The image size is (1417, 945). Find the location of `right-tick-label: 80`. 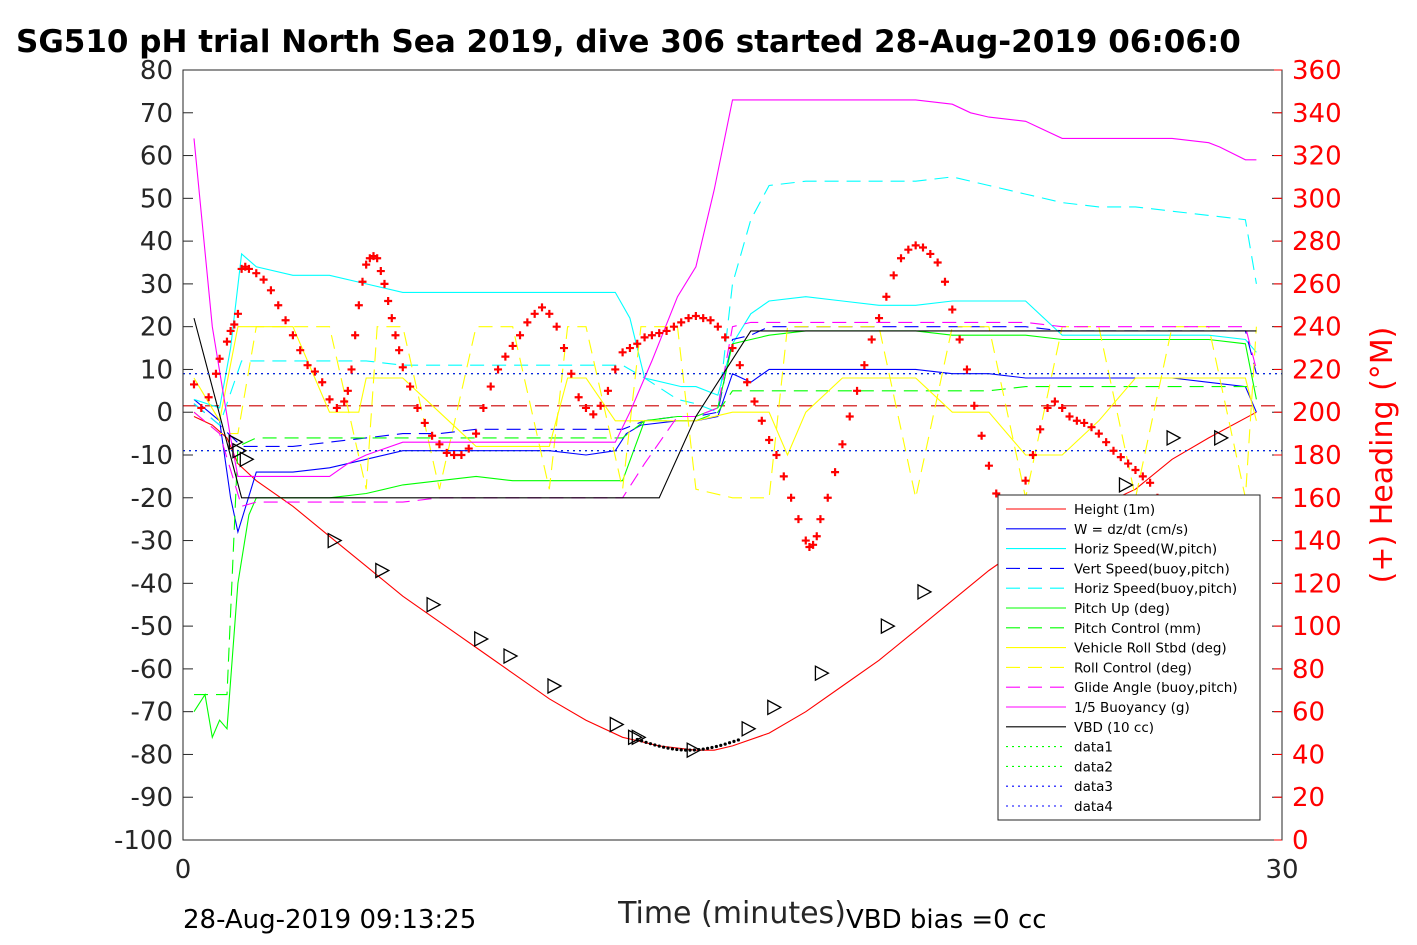

right-tick-label: 80 is located at coordinates (1308, 670).